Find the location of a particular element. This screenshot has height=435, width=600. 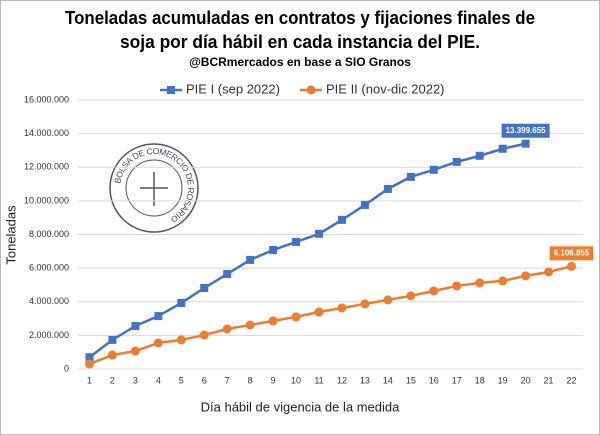

x-tick-label: 11 is located at coordinates (318, 380).